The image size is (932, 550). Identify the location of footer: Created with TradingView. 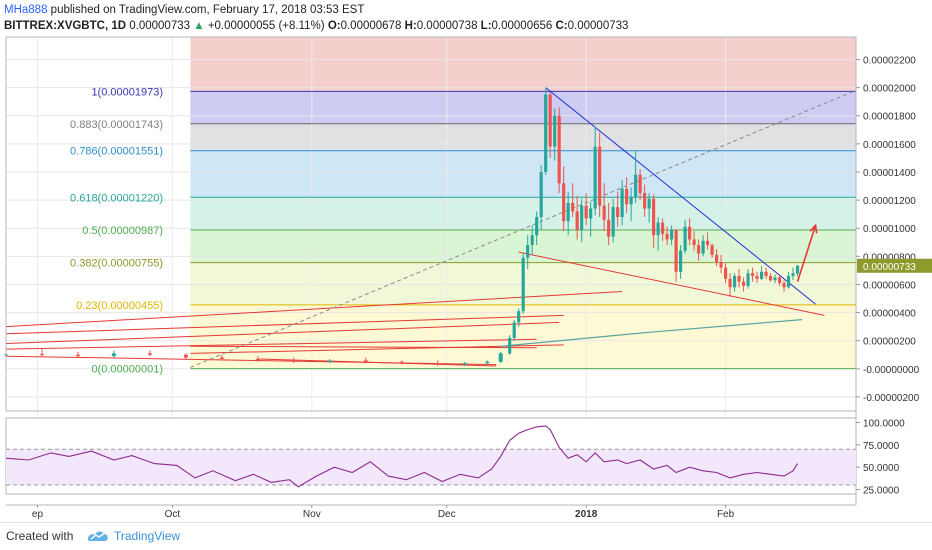
(466, 536).